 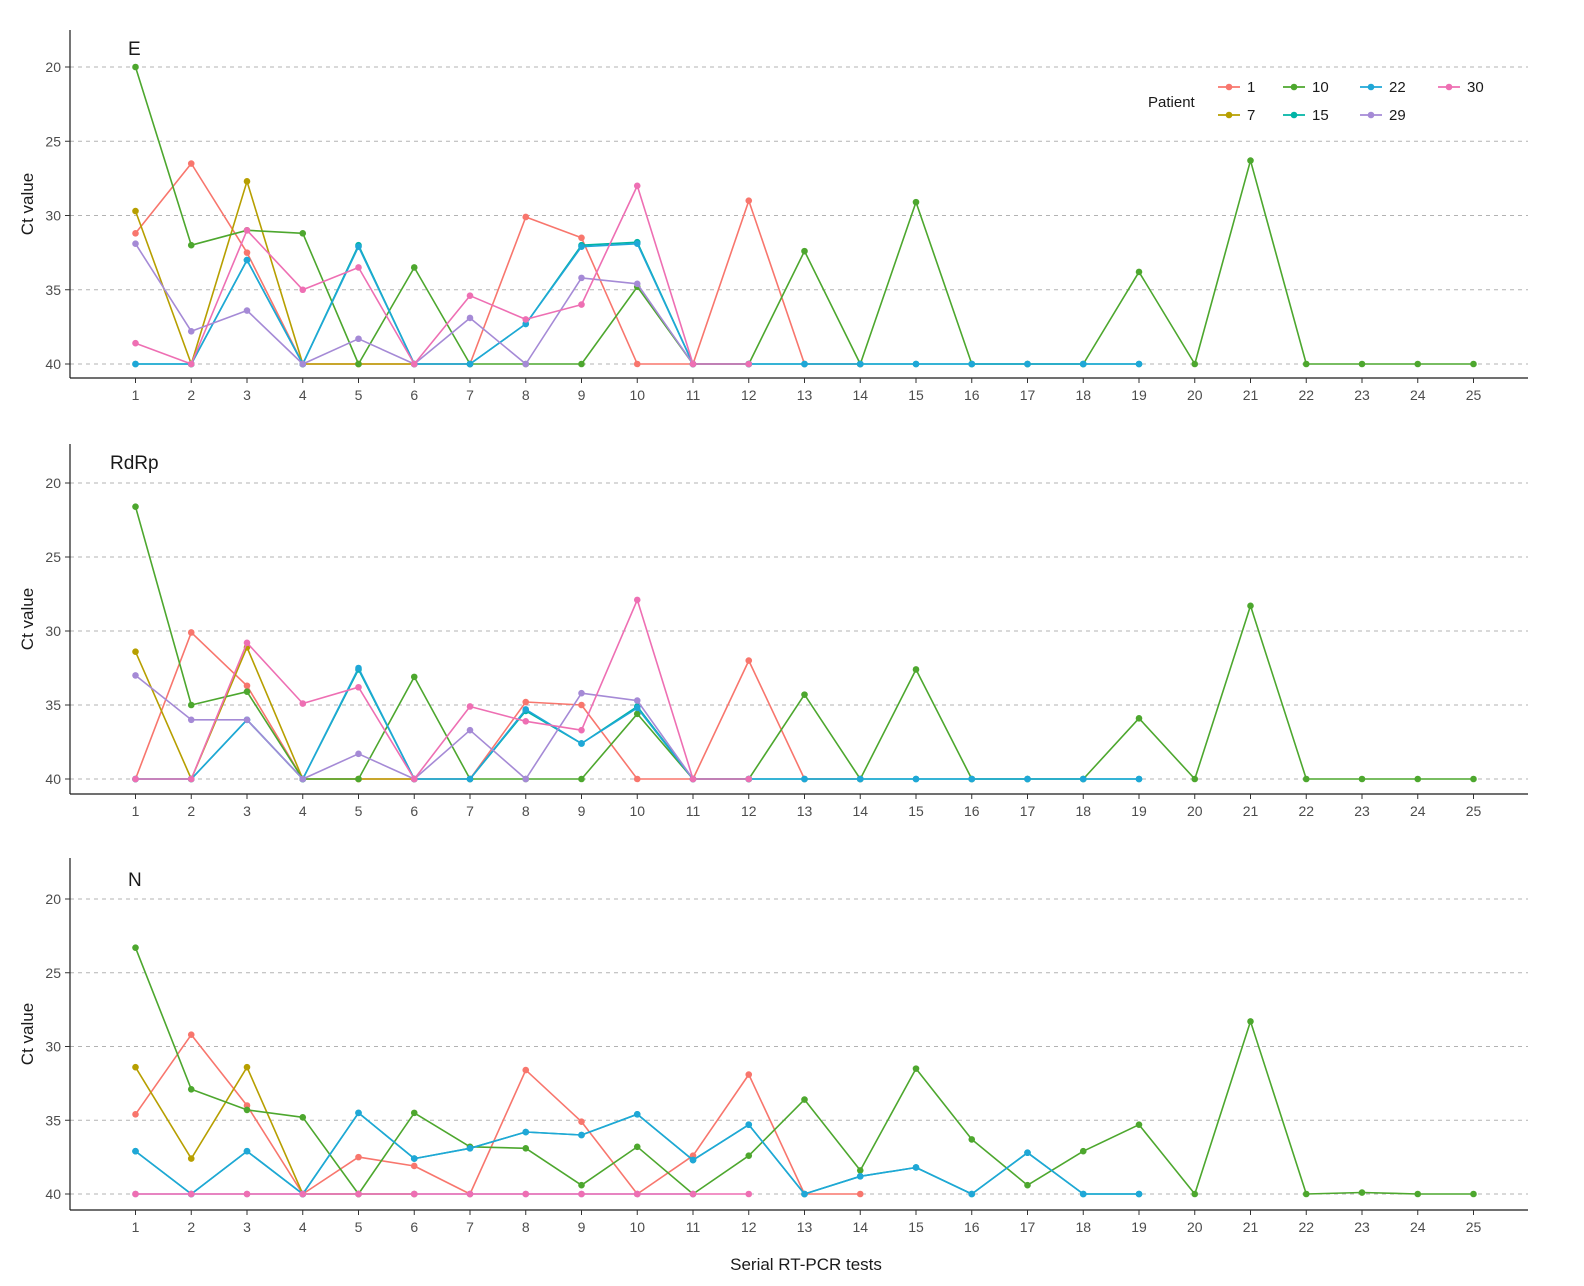 What do you see at coordinates (1397, 87) in the screenshot?
I see `legend-label: 22` at bounding box center [1397, 87].